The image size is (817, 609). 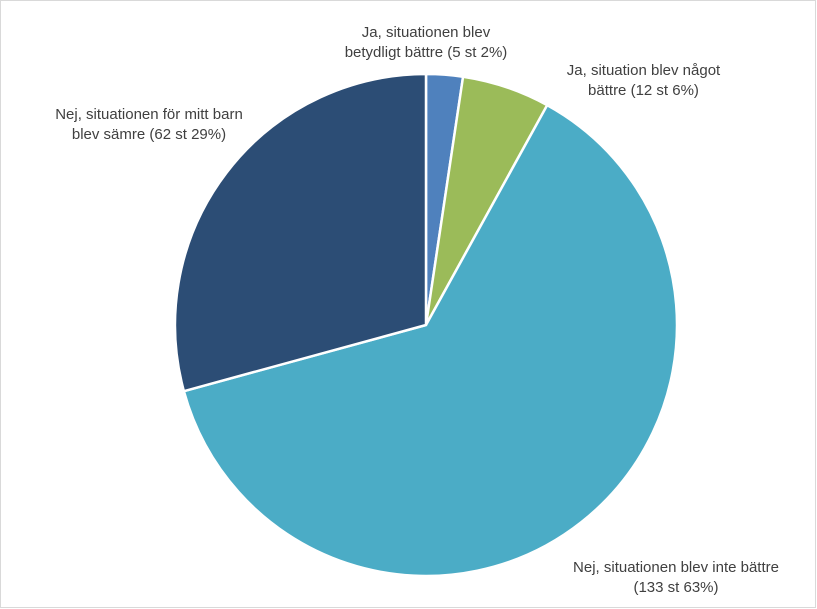 What do you see at coordinates (149, 134) in the screenshot?
I see `label-line: blev sämre (62 st 29%)` at bounding box center [149, 134].